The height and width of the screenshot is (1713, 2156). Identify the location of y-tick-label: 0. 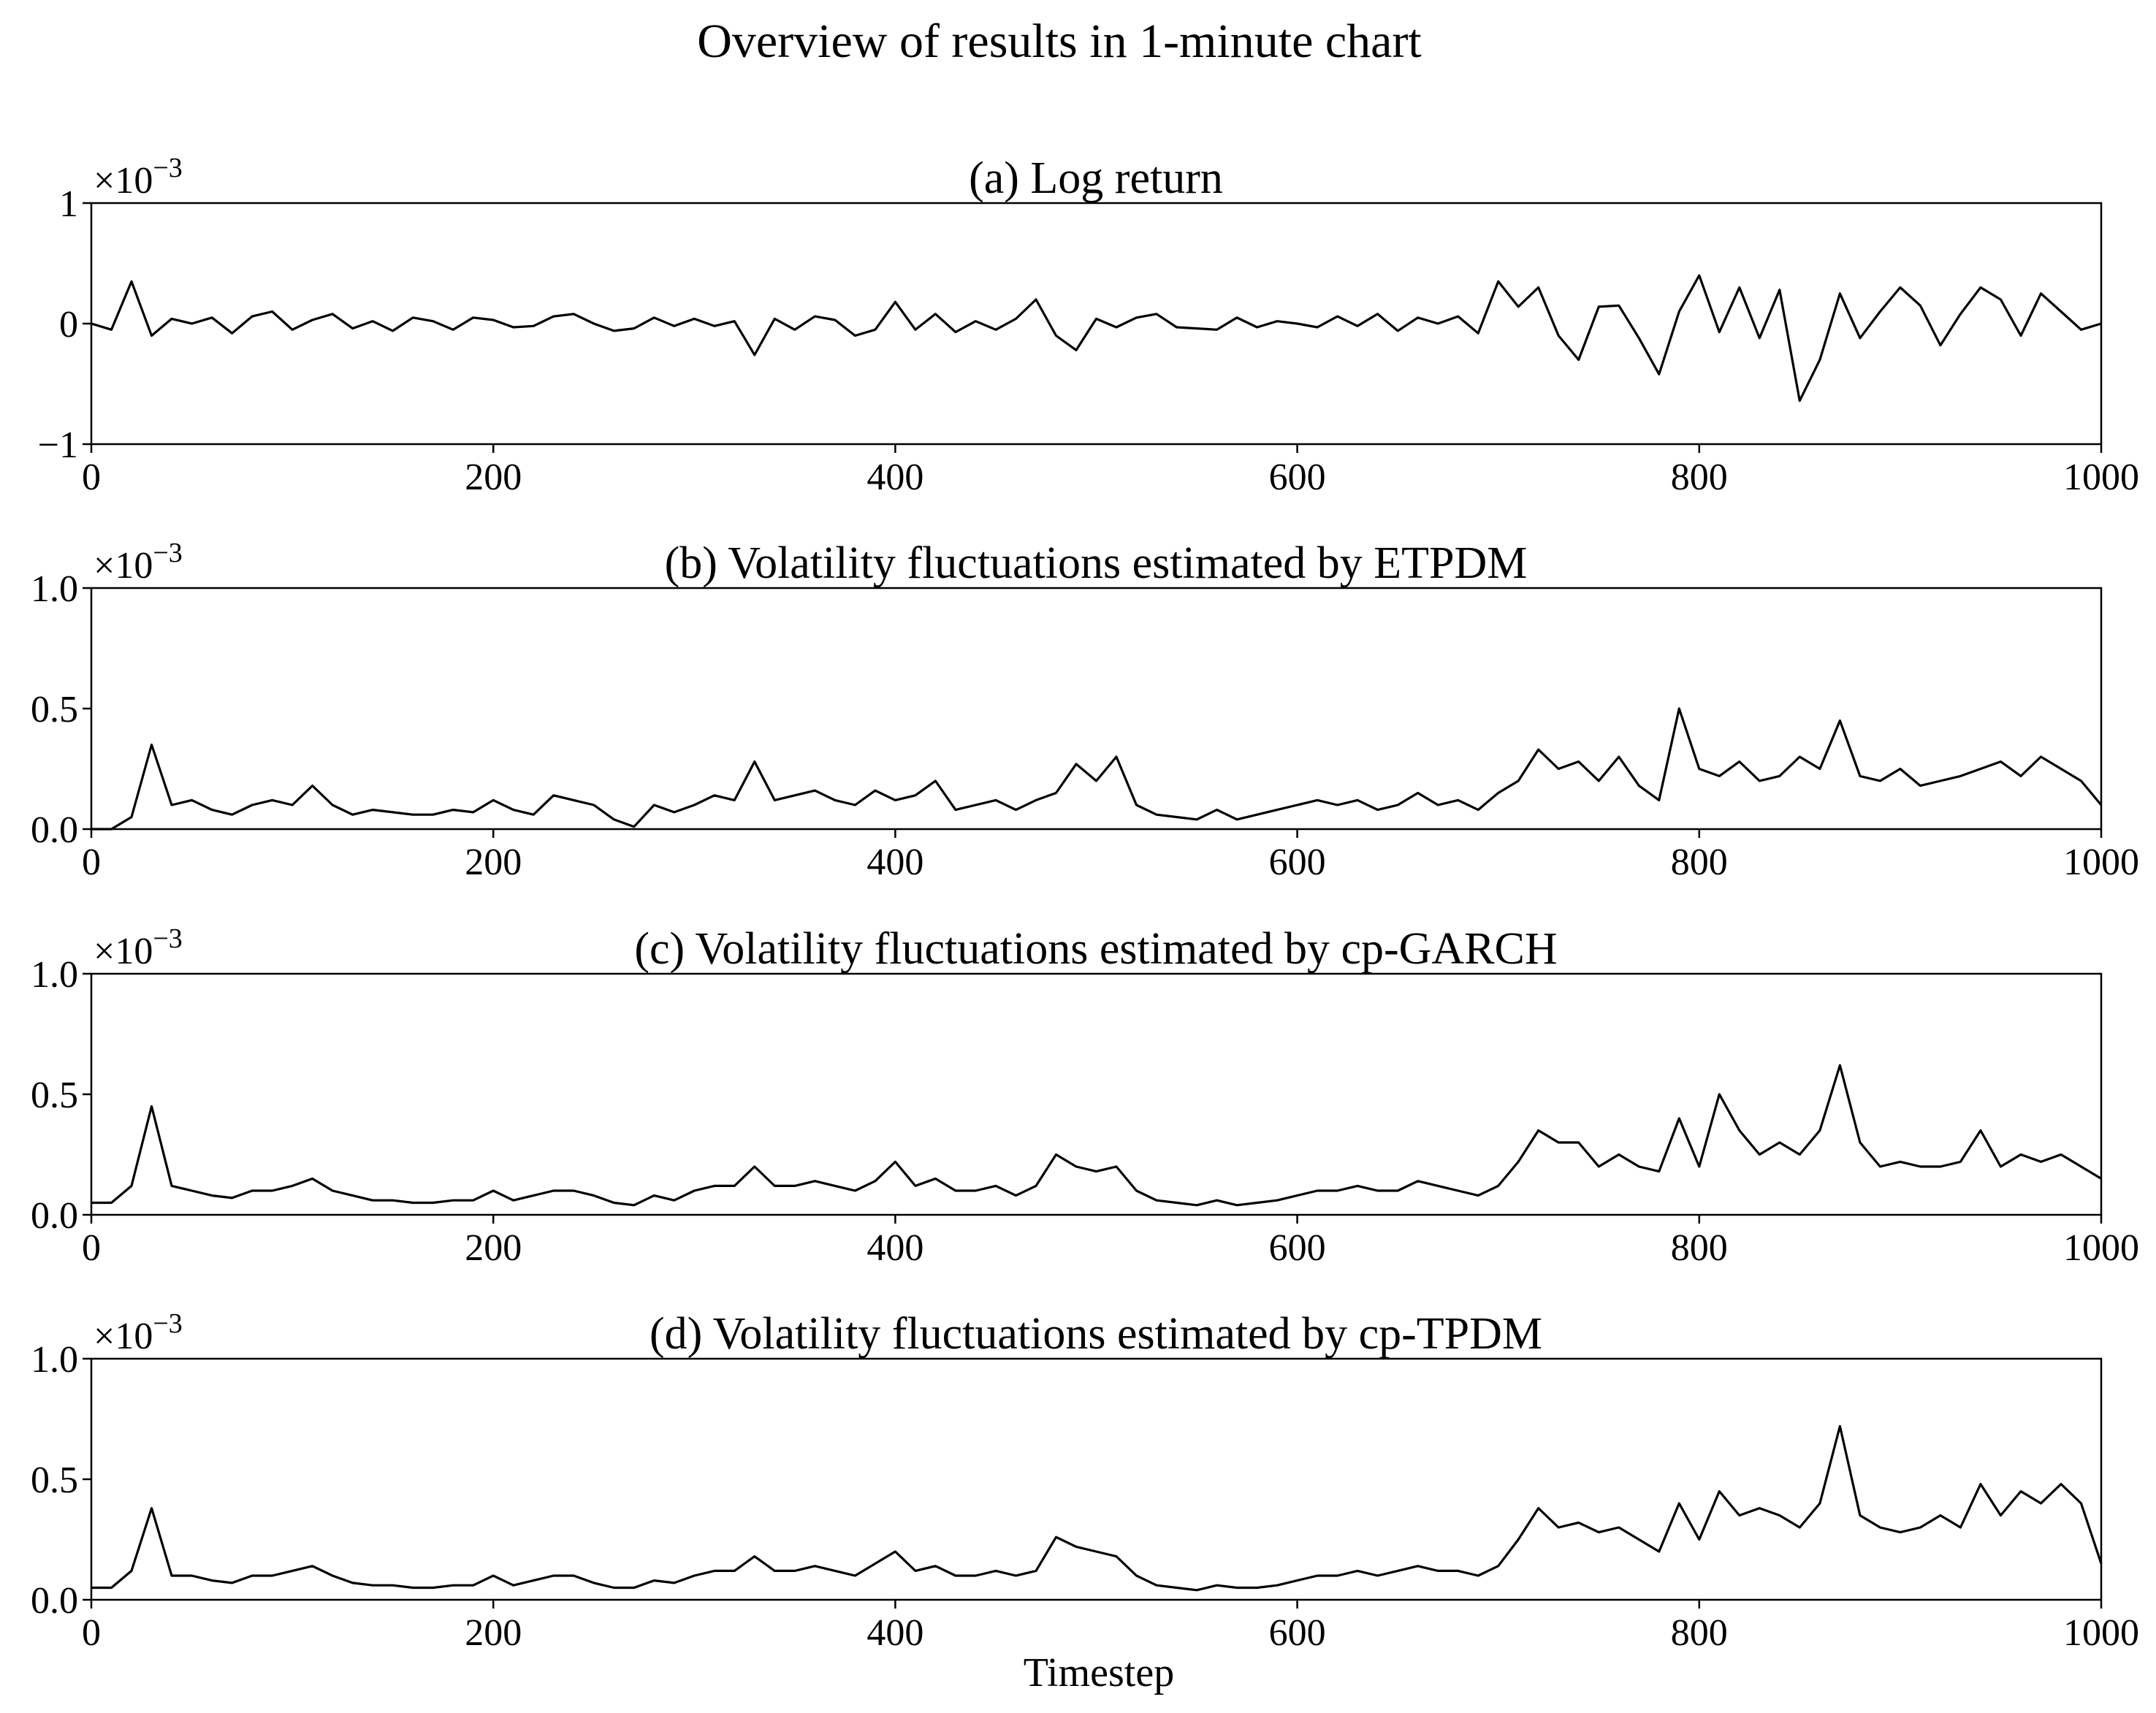
(68, 325).